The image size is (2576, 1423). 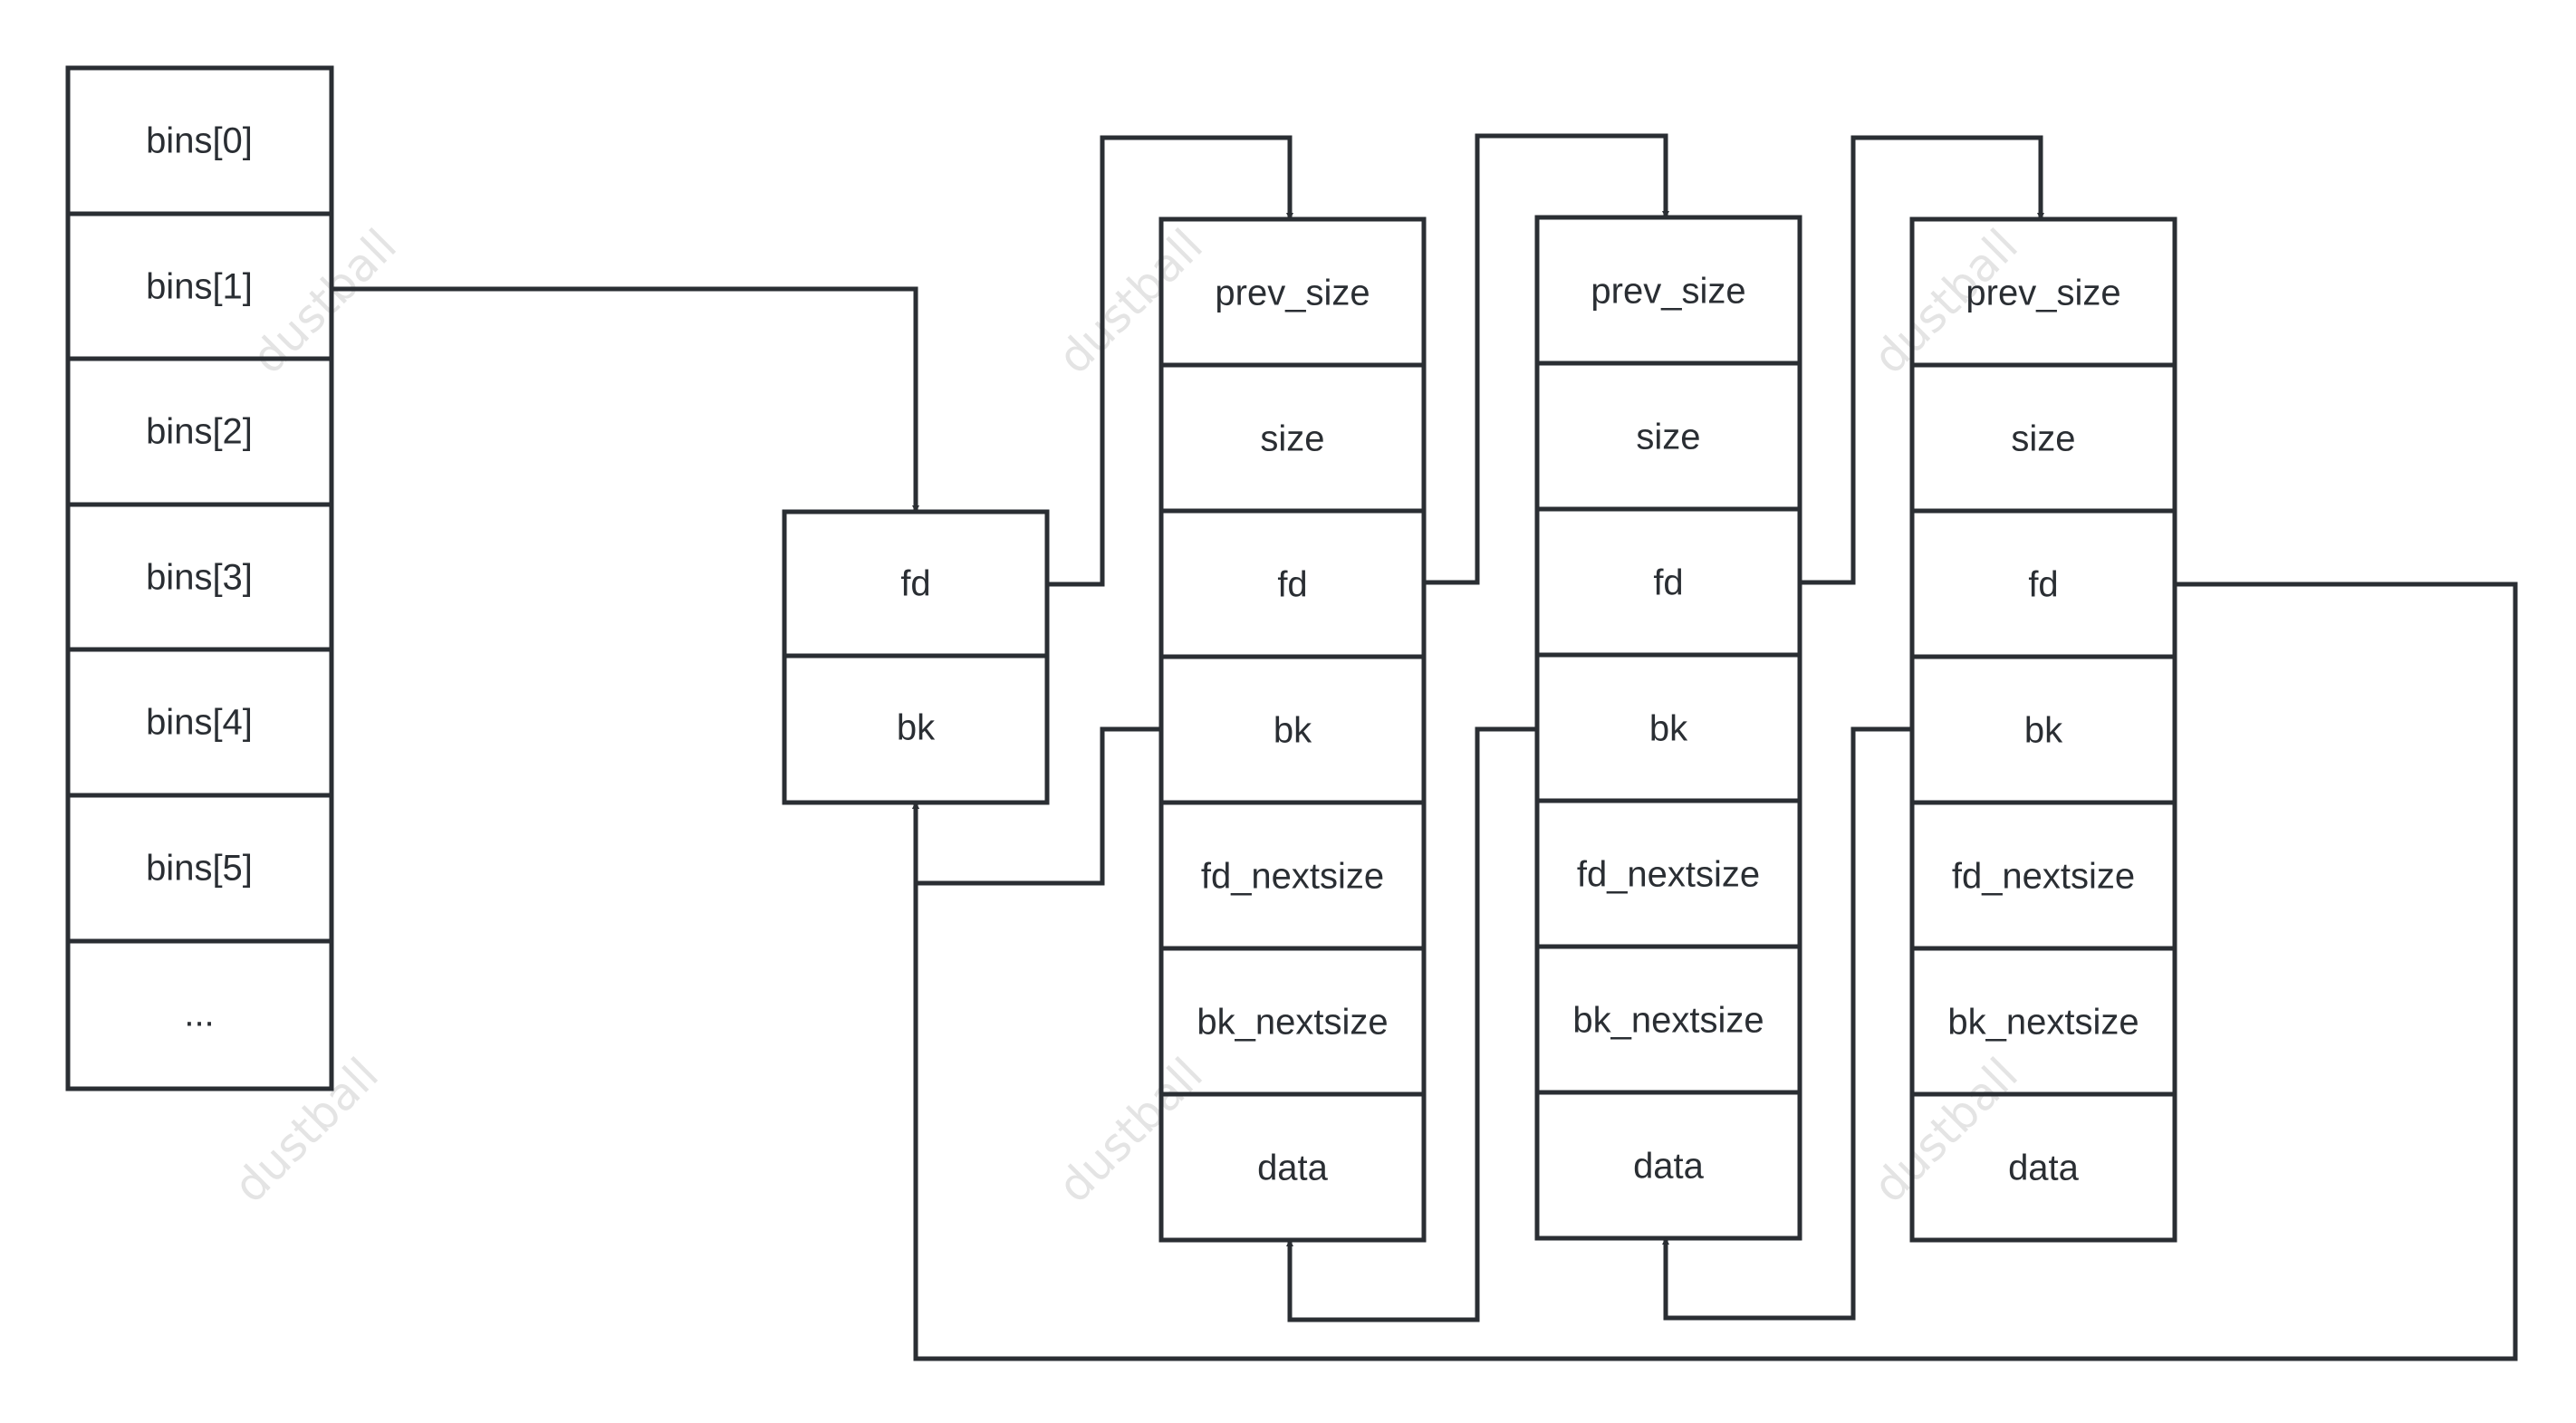 What do you see at coordinates (2043, 585) in the screenshot?
I see `chunk-3-fd: fd` at bounding box center [2043, 585].